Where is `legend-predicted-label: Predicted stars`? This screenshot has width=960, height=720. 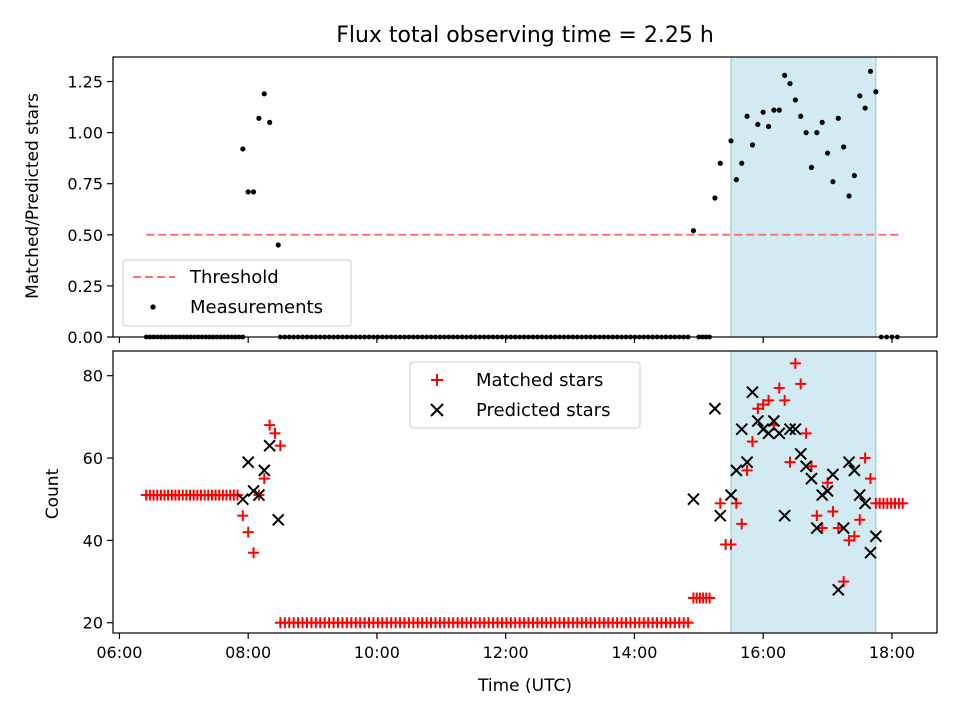
legend-predicted-label: Predicted stars is located at coordinates (543, 410).